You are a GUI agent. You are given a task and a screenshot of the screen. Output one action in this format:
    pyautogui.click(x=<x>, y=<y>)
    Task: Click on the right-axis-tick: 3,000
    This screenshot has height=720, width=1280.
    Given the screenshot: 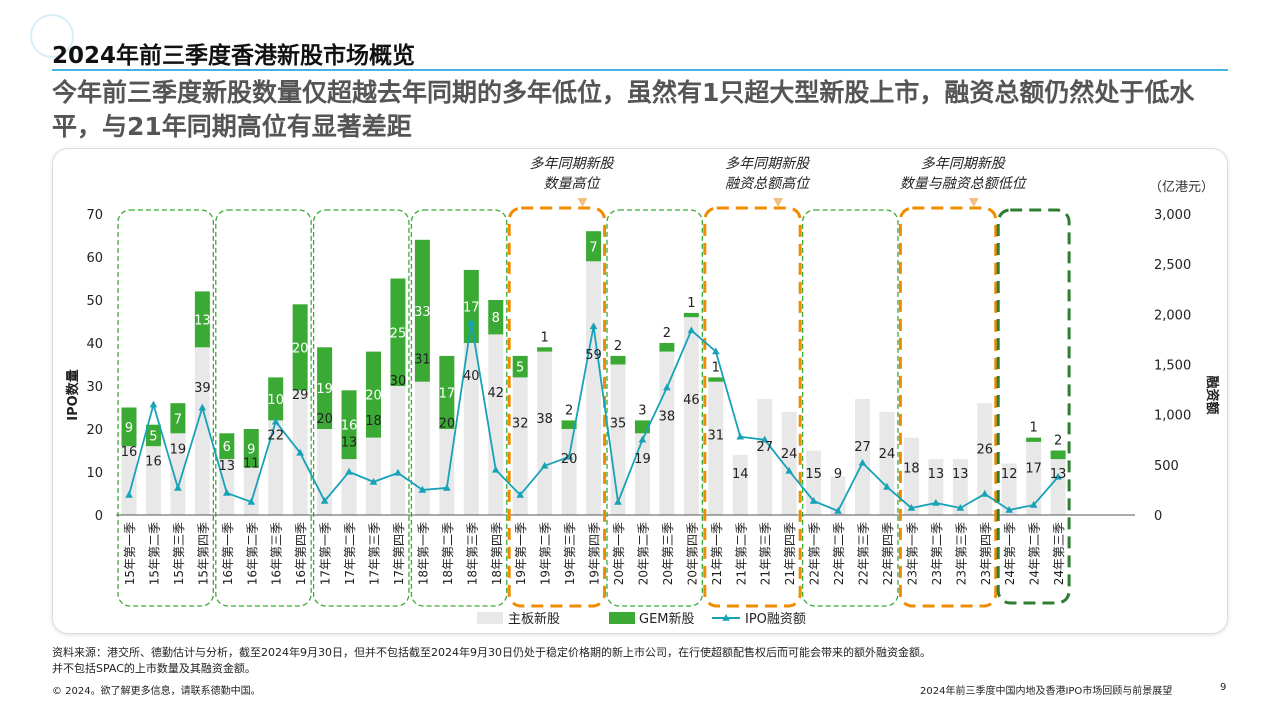 What is the action you would take?
    pyautogui.click(x=1172, y=215)
    